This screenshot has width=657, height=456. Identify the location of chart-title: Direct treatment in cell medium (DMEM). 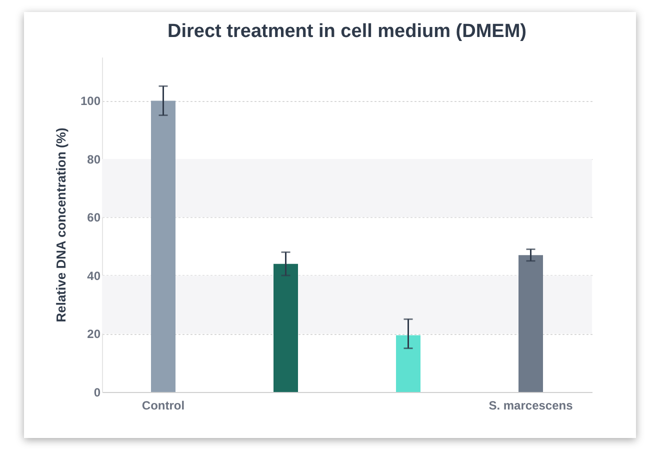
(347, 31).